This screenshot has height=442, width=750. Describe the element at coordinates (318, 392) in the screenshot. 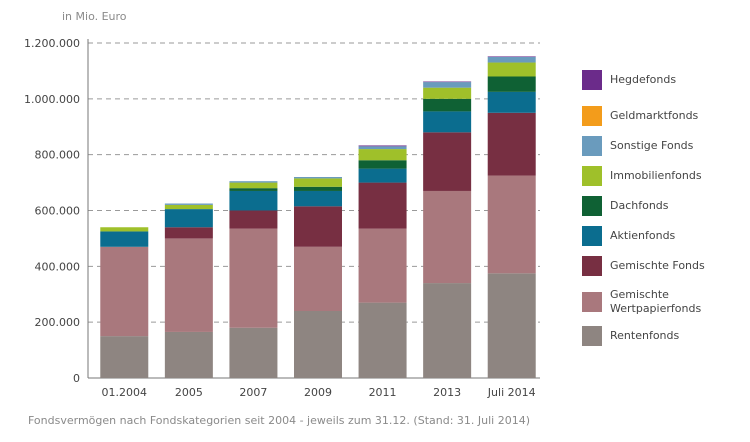

I see `x-tick-label: 2009` at that location.